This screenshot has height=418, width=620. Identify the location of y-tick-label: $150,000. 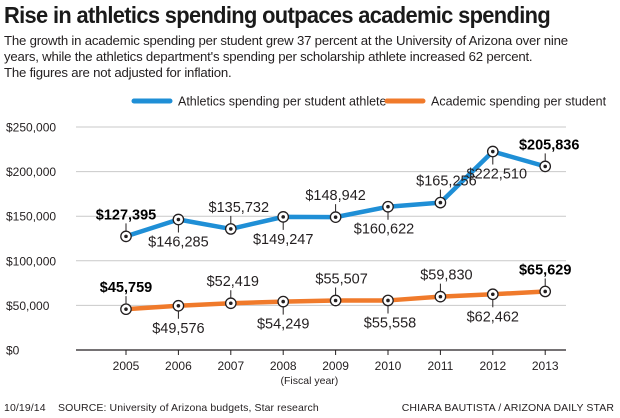
(31, 217).